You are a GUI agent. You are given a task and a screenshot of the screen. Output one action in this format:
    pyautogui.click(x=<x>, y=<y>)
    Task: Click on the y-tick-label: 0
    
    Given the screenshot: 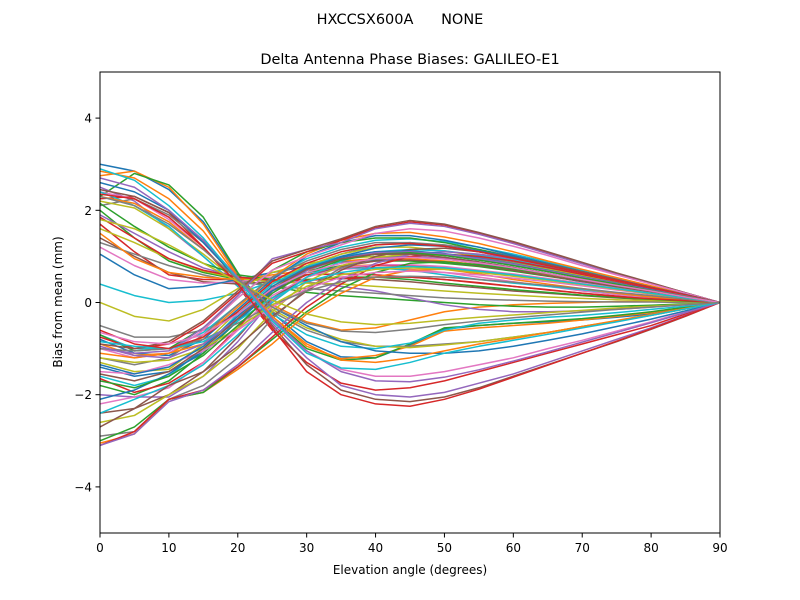 What is the action you would take?
    pyautogui.click(x=88, y=303)
    